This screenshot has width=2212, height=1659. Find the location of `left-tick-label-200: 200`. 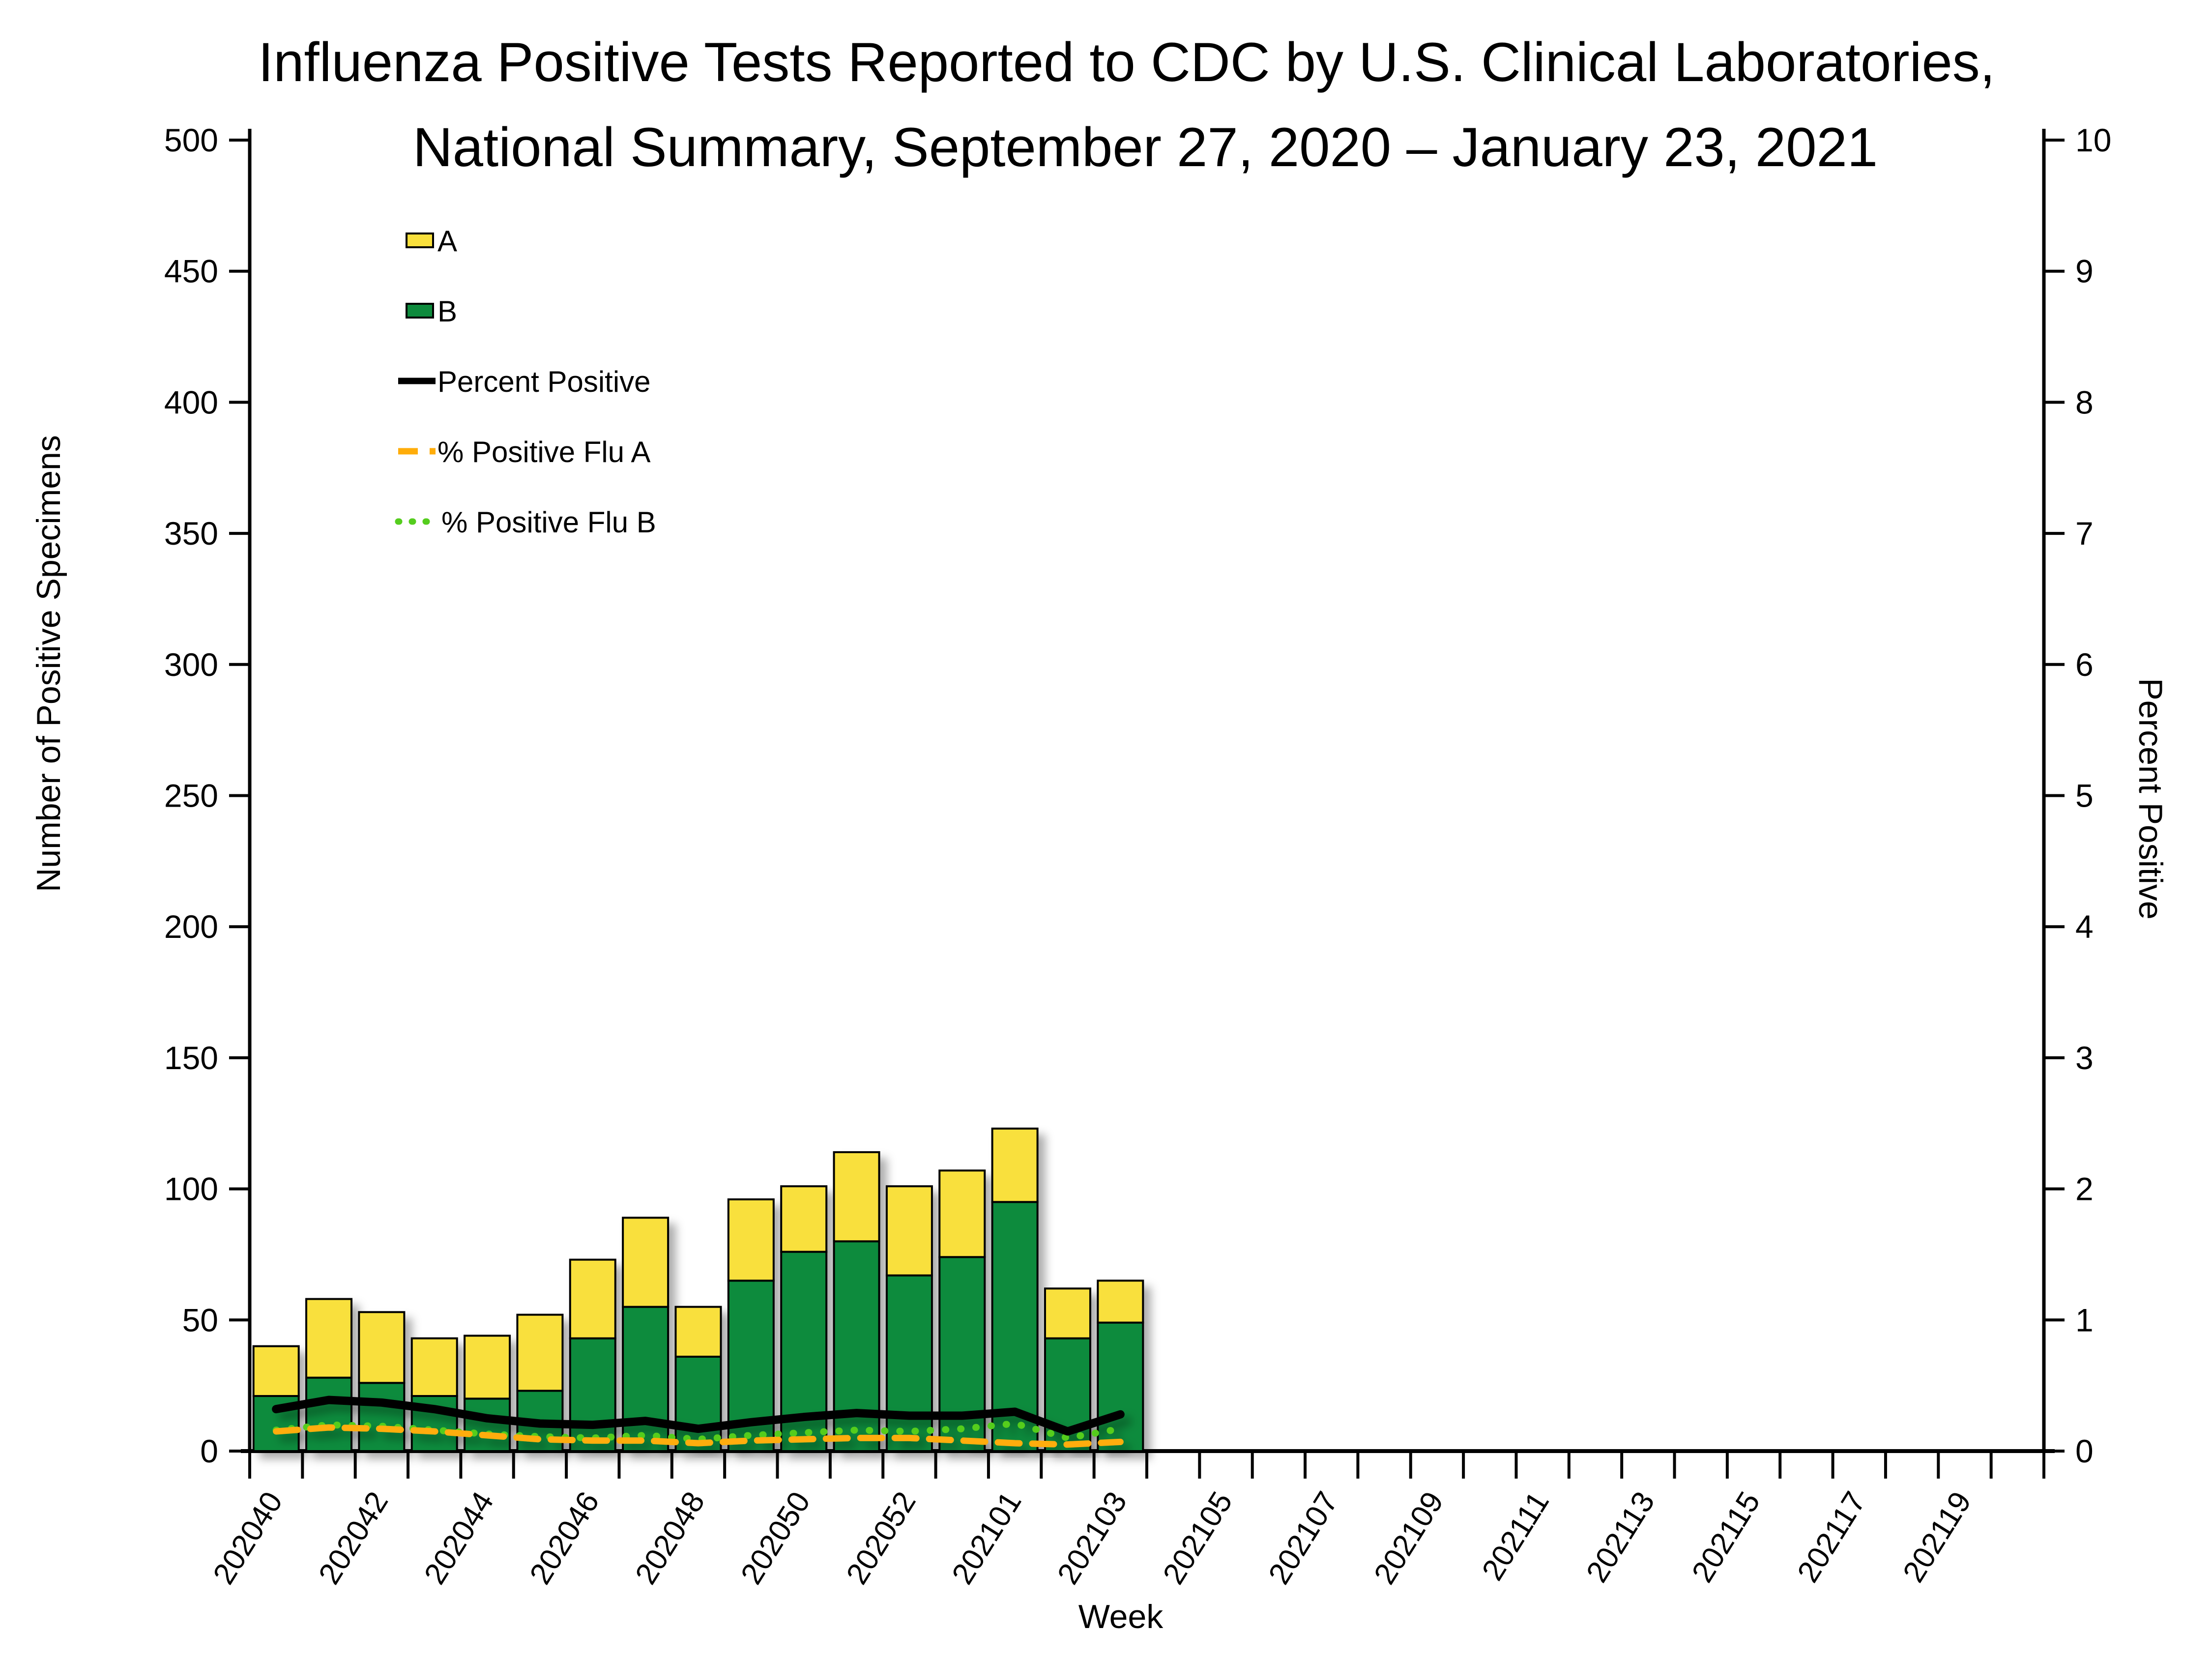

left-tick-label-200: 200 is located at coordinates (191, 927).